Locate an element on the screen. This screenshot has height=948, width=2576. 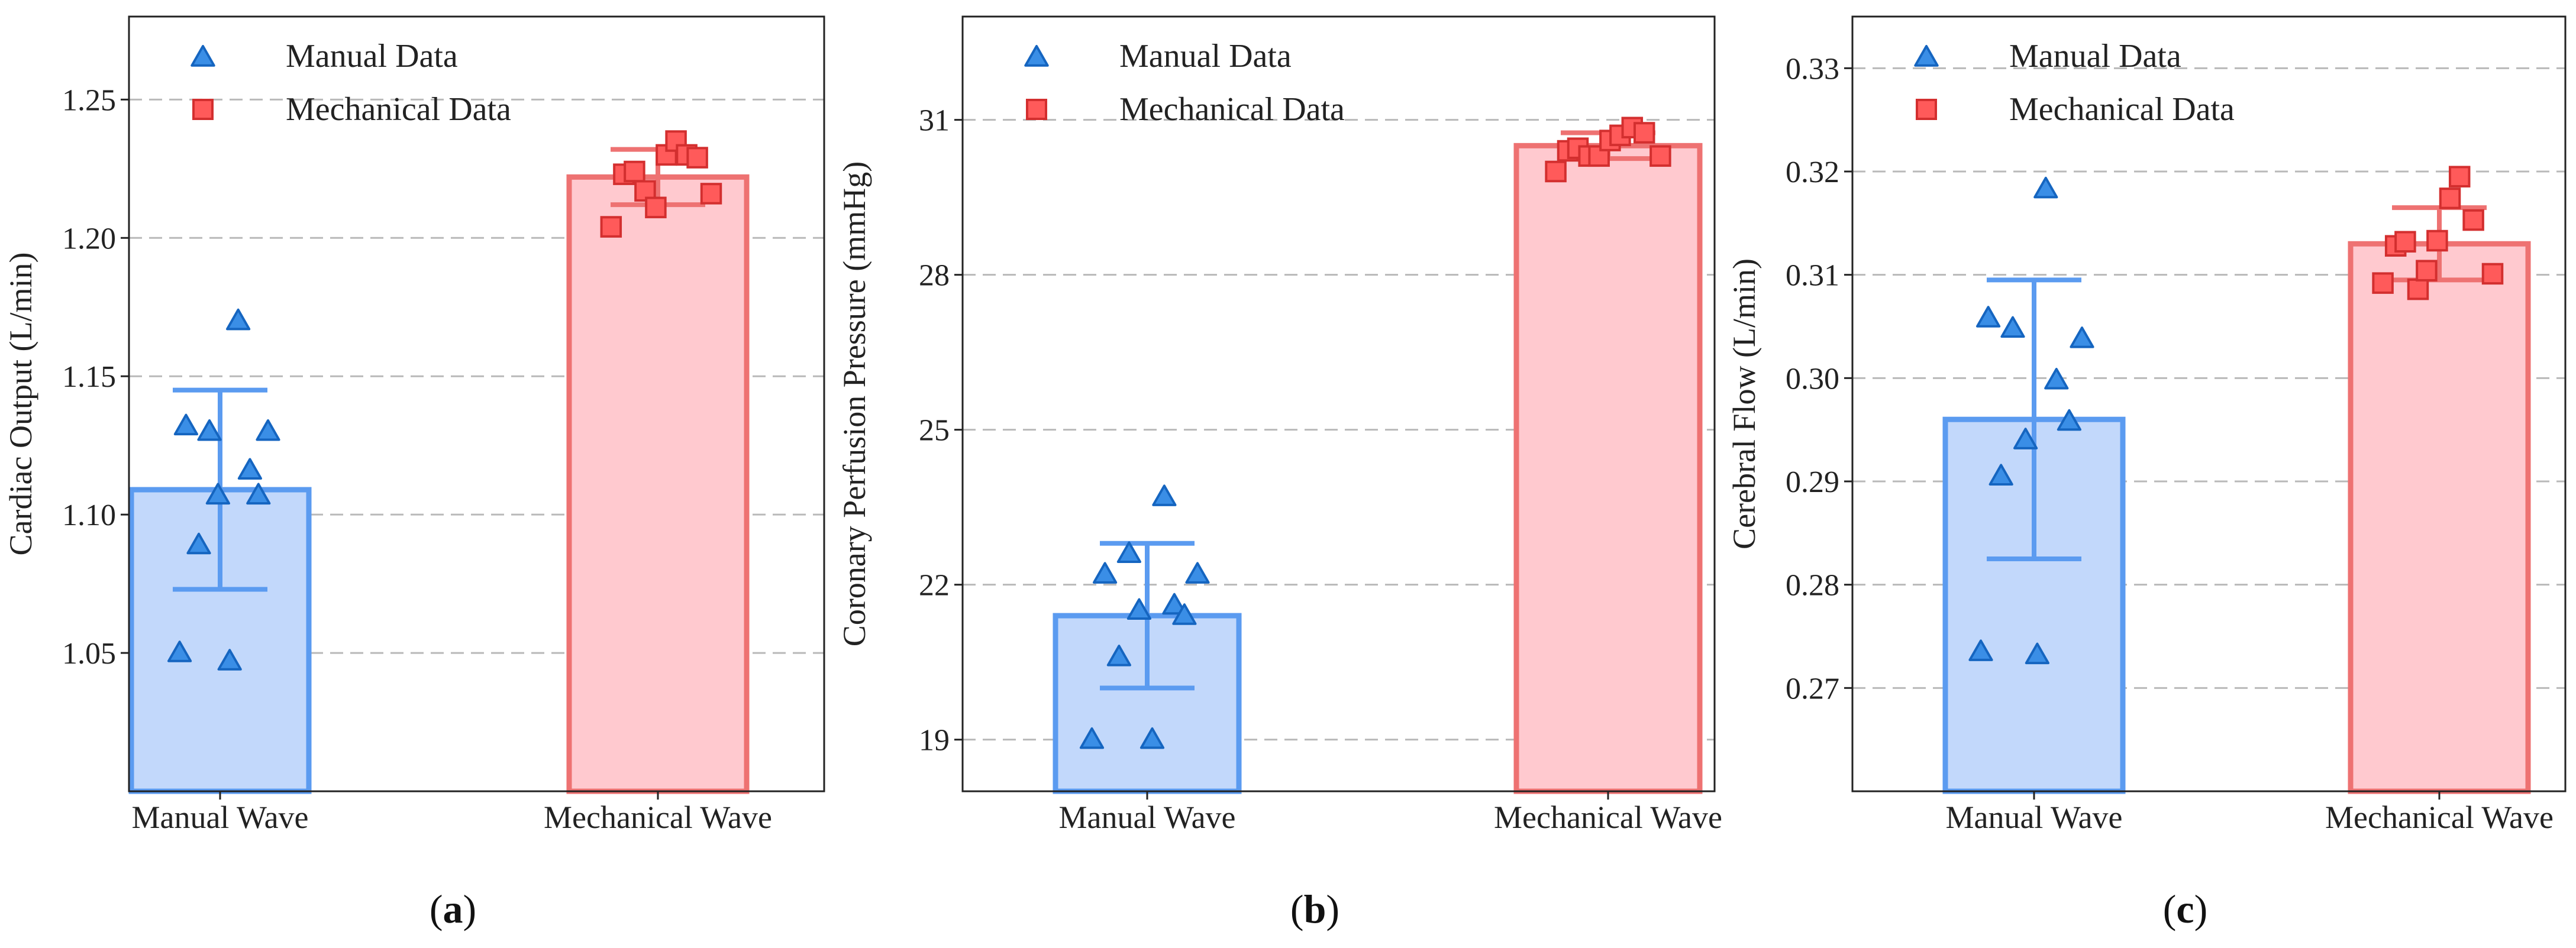
panel-letter: a is located at coordinates (453, 909).